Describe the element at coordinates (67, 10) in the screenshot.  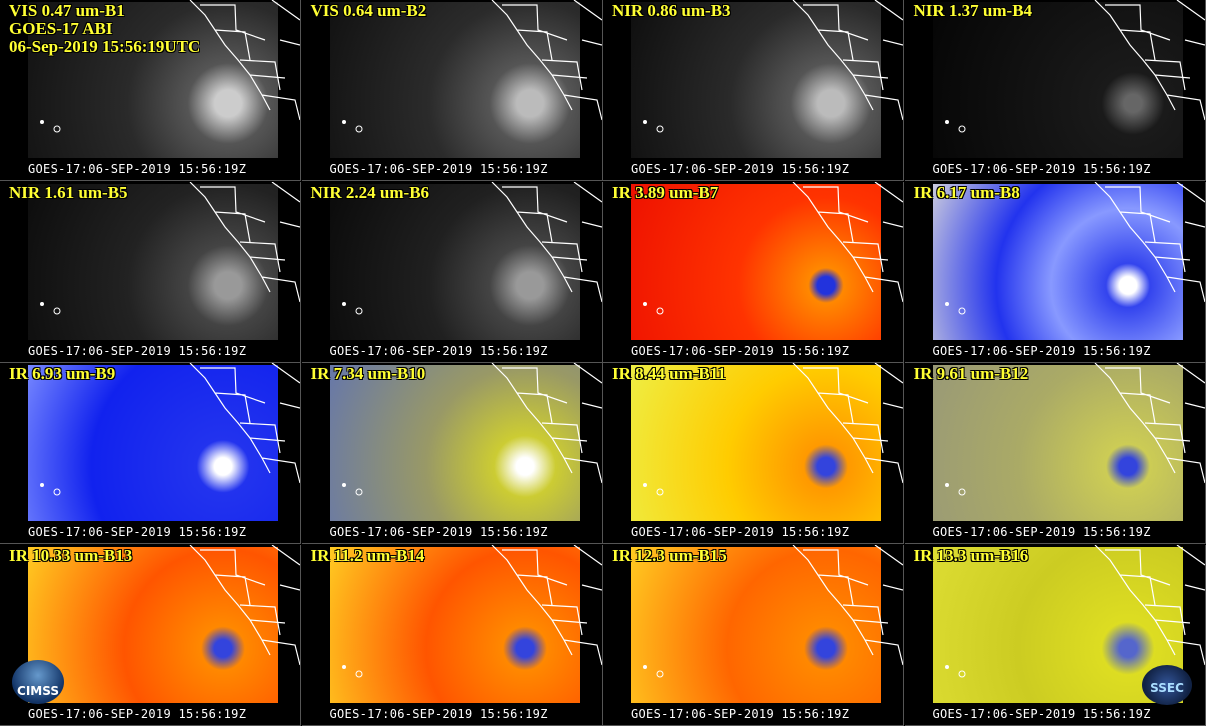
I see `band-name: VIS 0.47 um-B1` at that location.